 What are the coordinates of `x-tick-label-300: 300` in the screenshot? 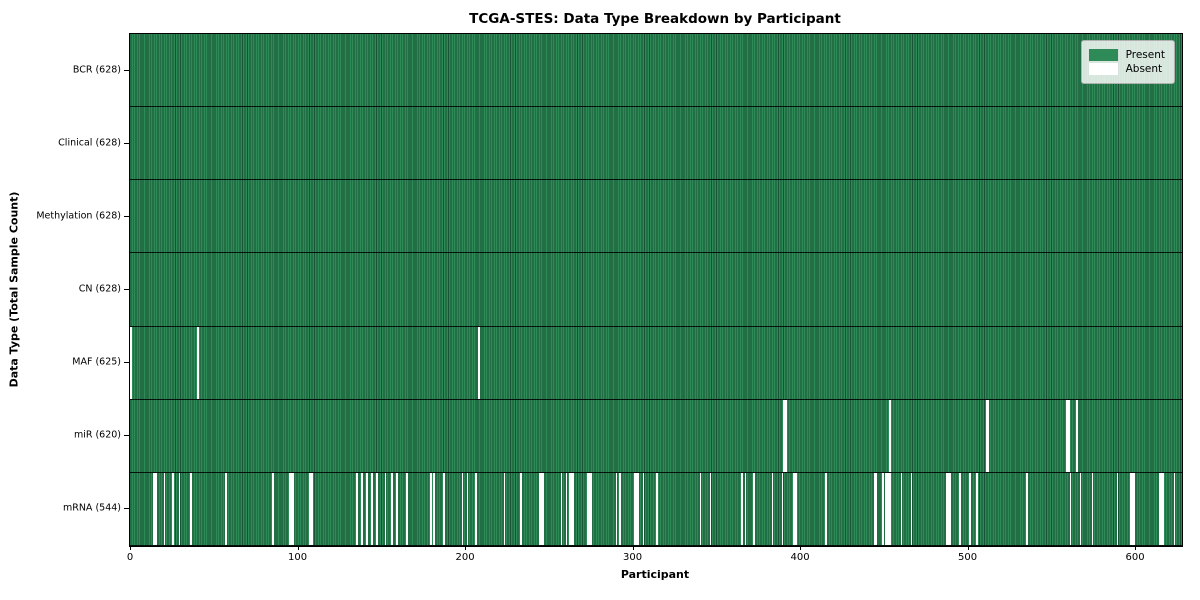 It's located at (633, 557).